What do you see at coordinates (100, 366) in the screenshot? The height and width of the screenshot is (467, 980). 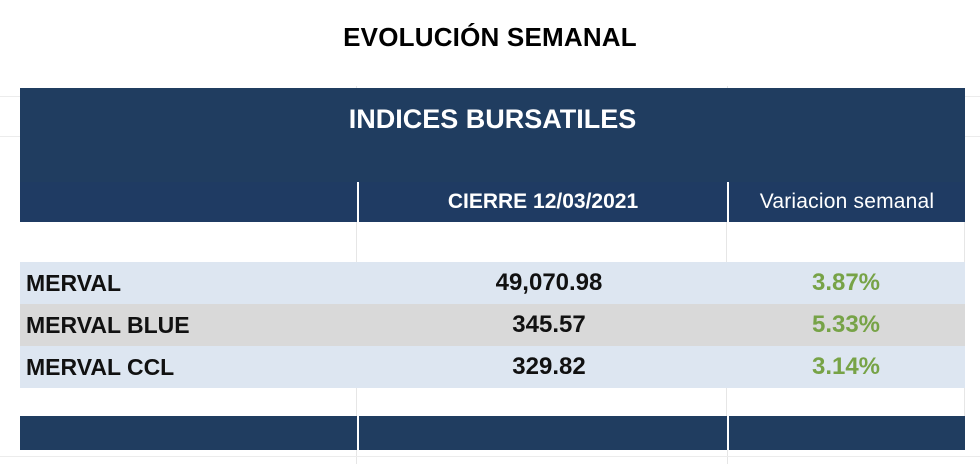 I see `index-name: MERVAL CCL` at bounding box center [100, 366].